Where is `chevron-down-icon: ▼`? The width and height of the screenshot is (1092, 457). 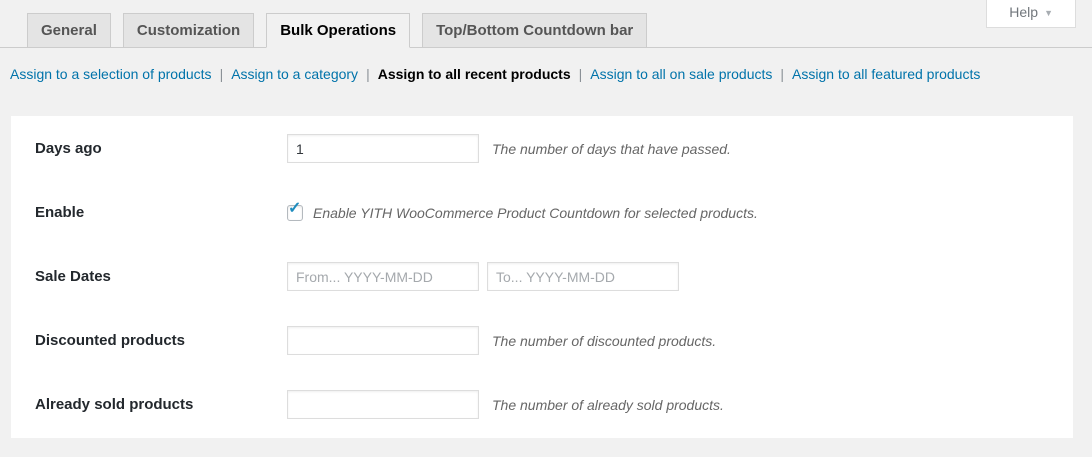 chevron-down-icon: ▼ is located at coordinates (1048, 13).